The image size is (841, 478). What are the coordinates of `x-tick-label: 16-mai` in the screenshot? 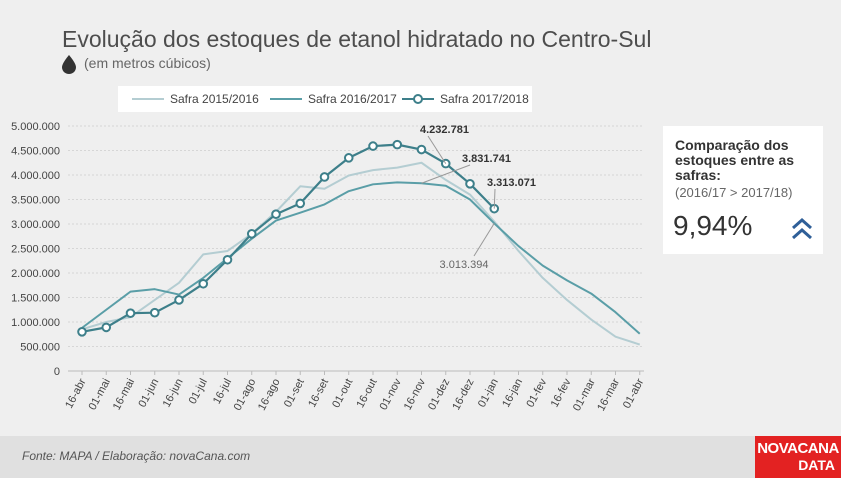 It's located at (124, 394).